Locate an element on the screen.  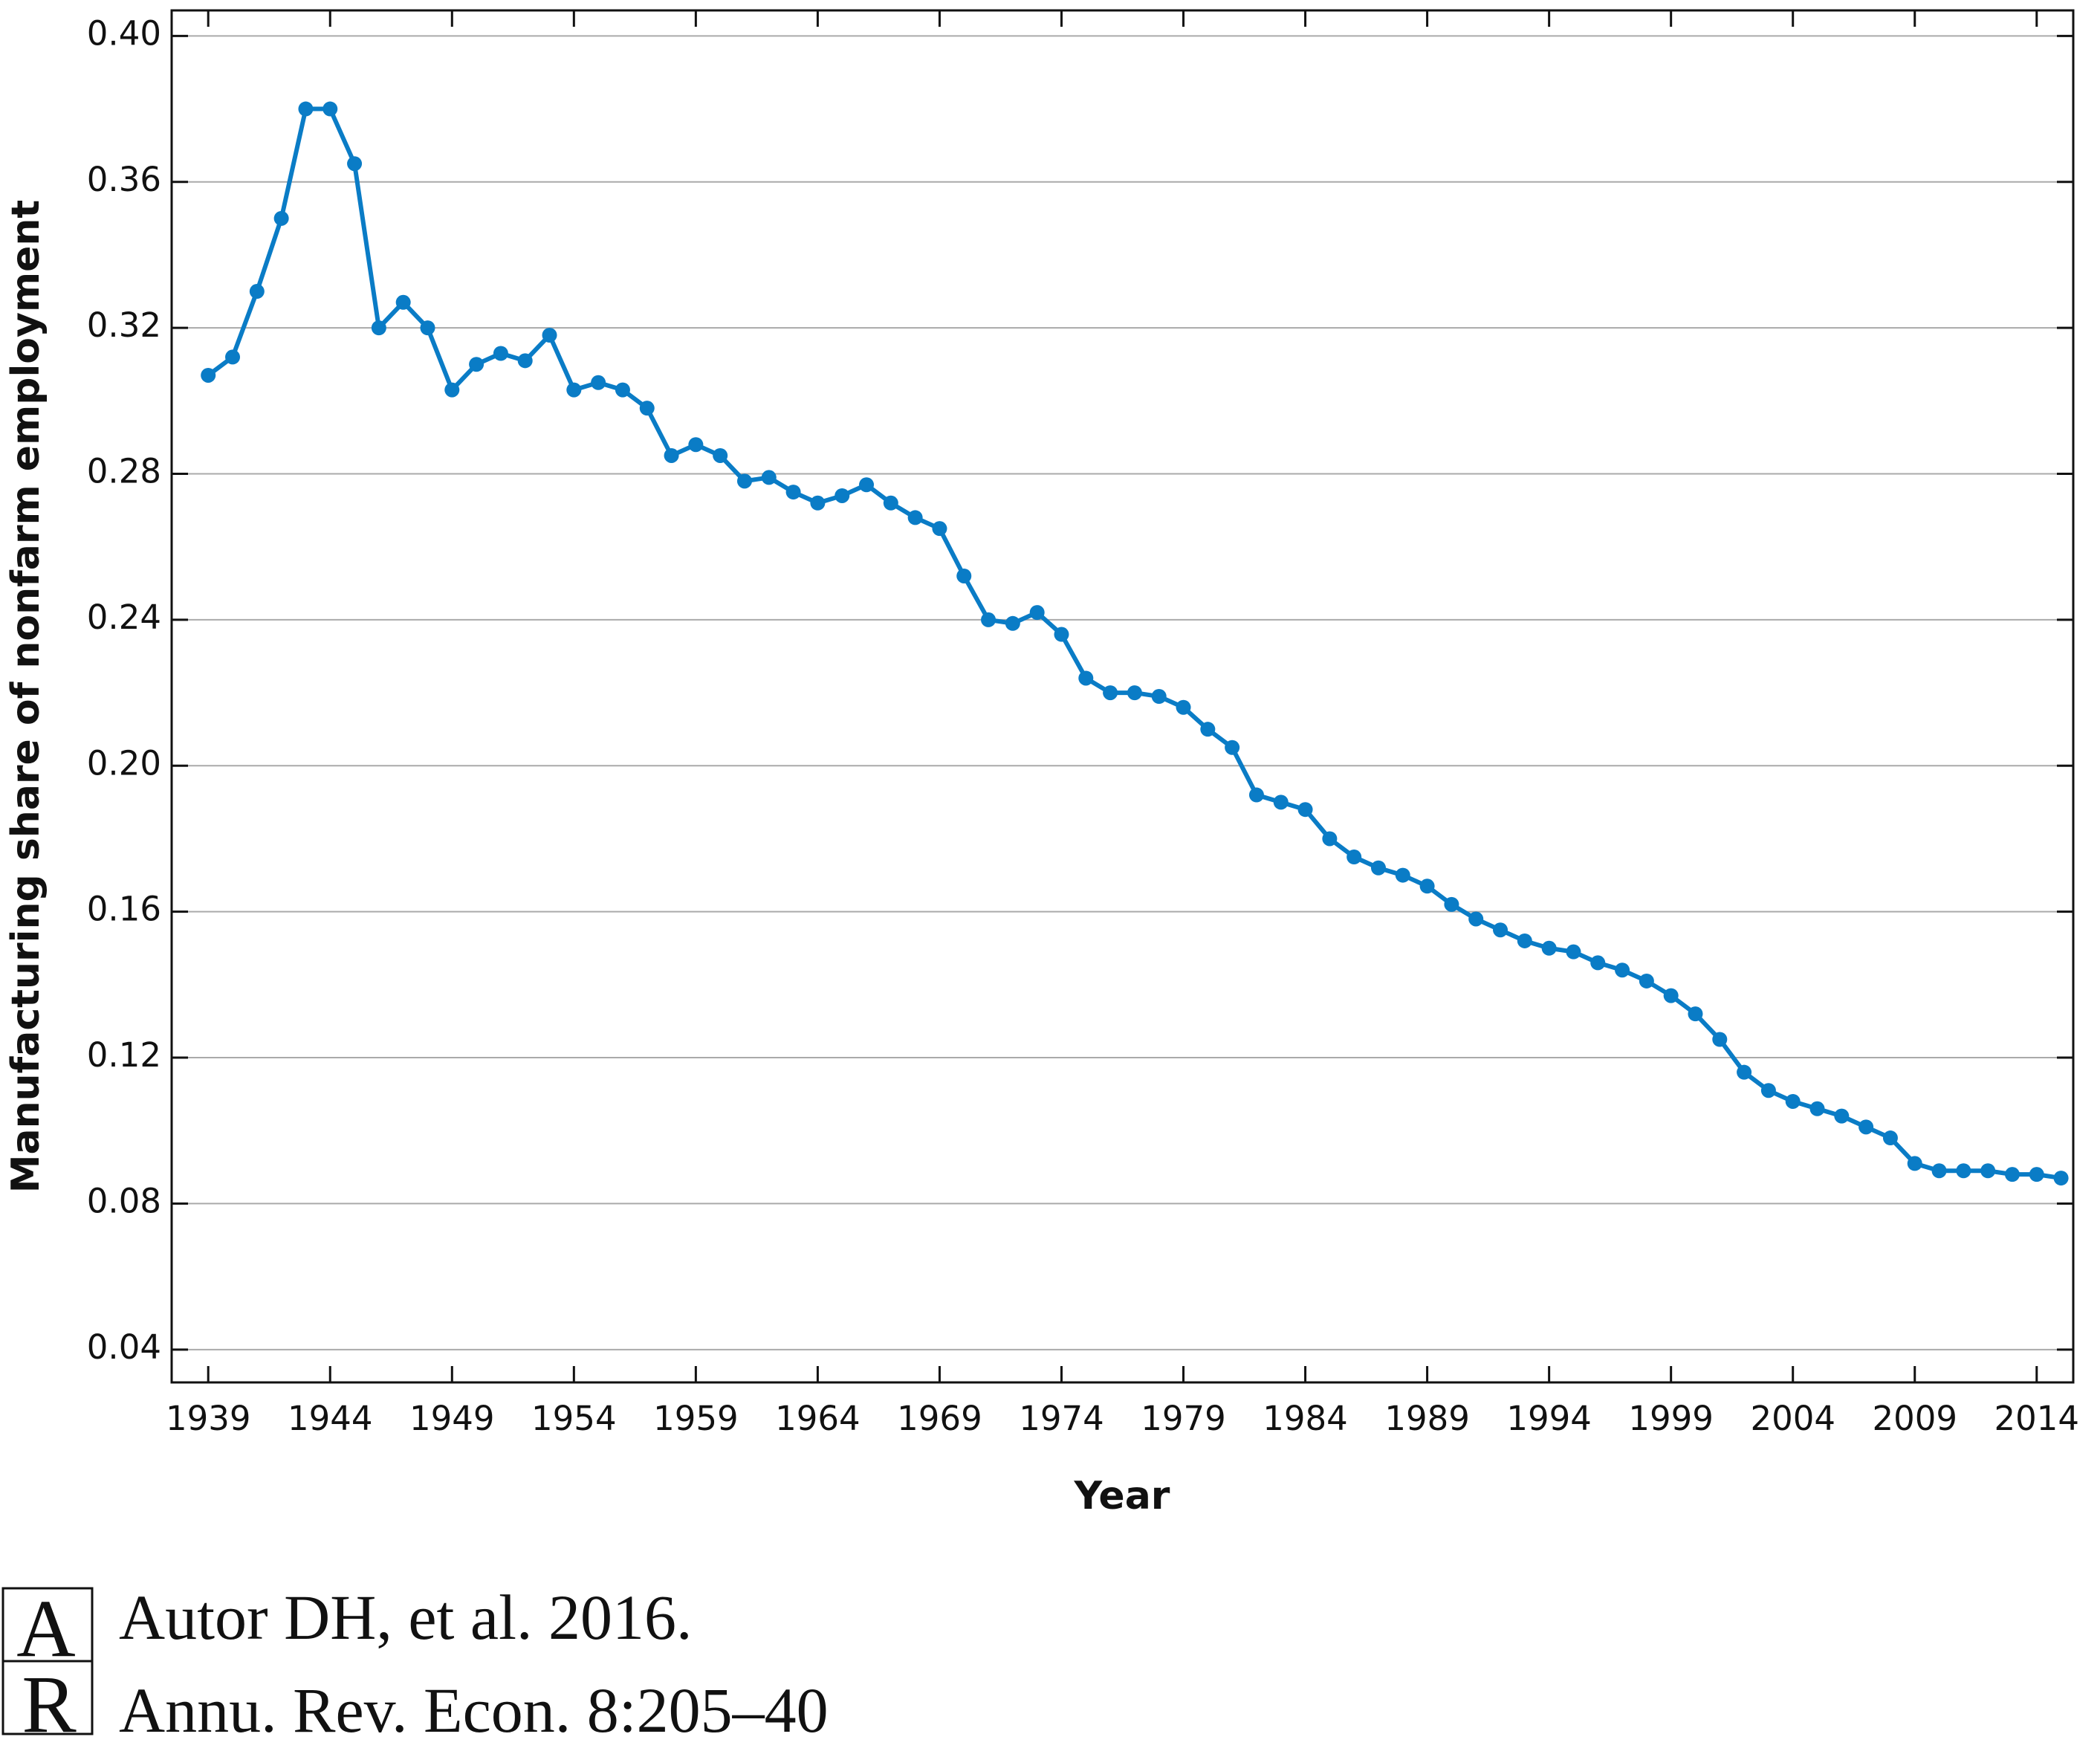
y-tick-label: 0.32 is located at coordinates (124, 325).